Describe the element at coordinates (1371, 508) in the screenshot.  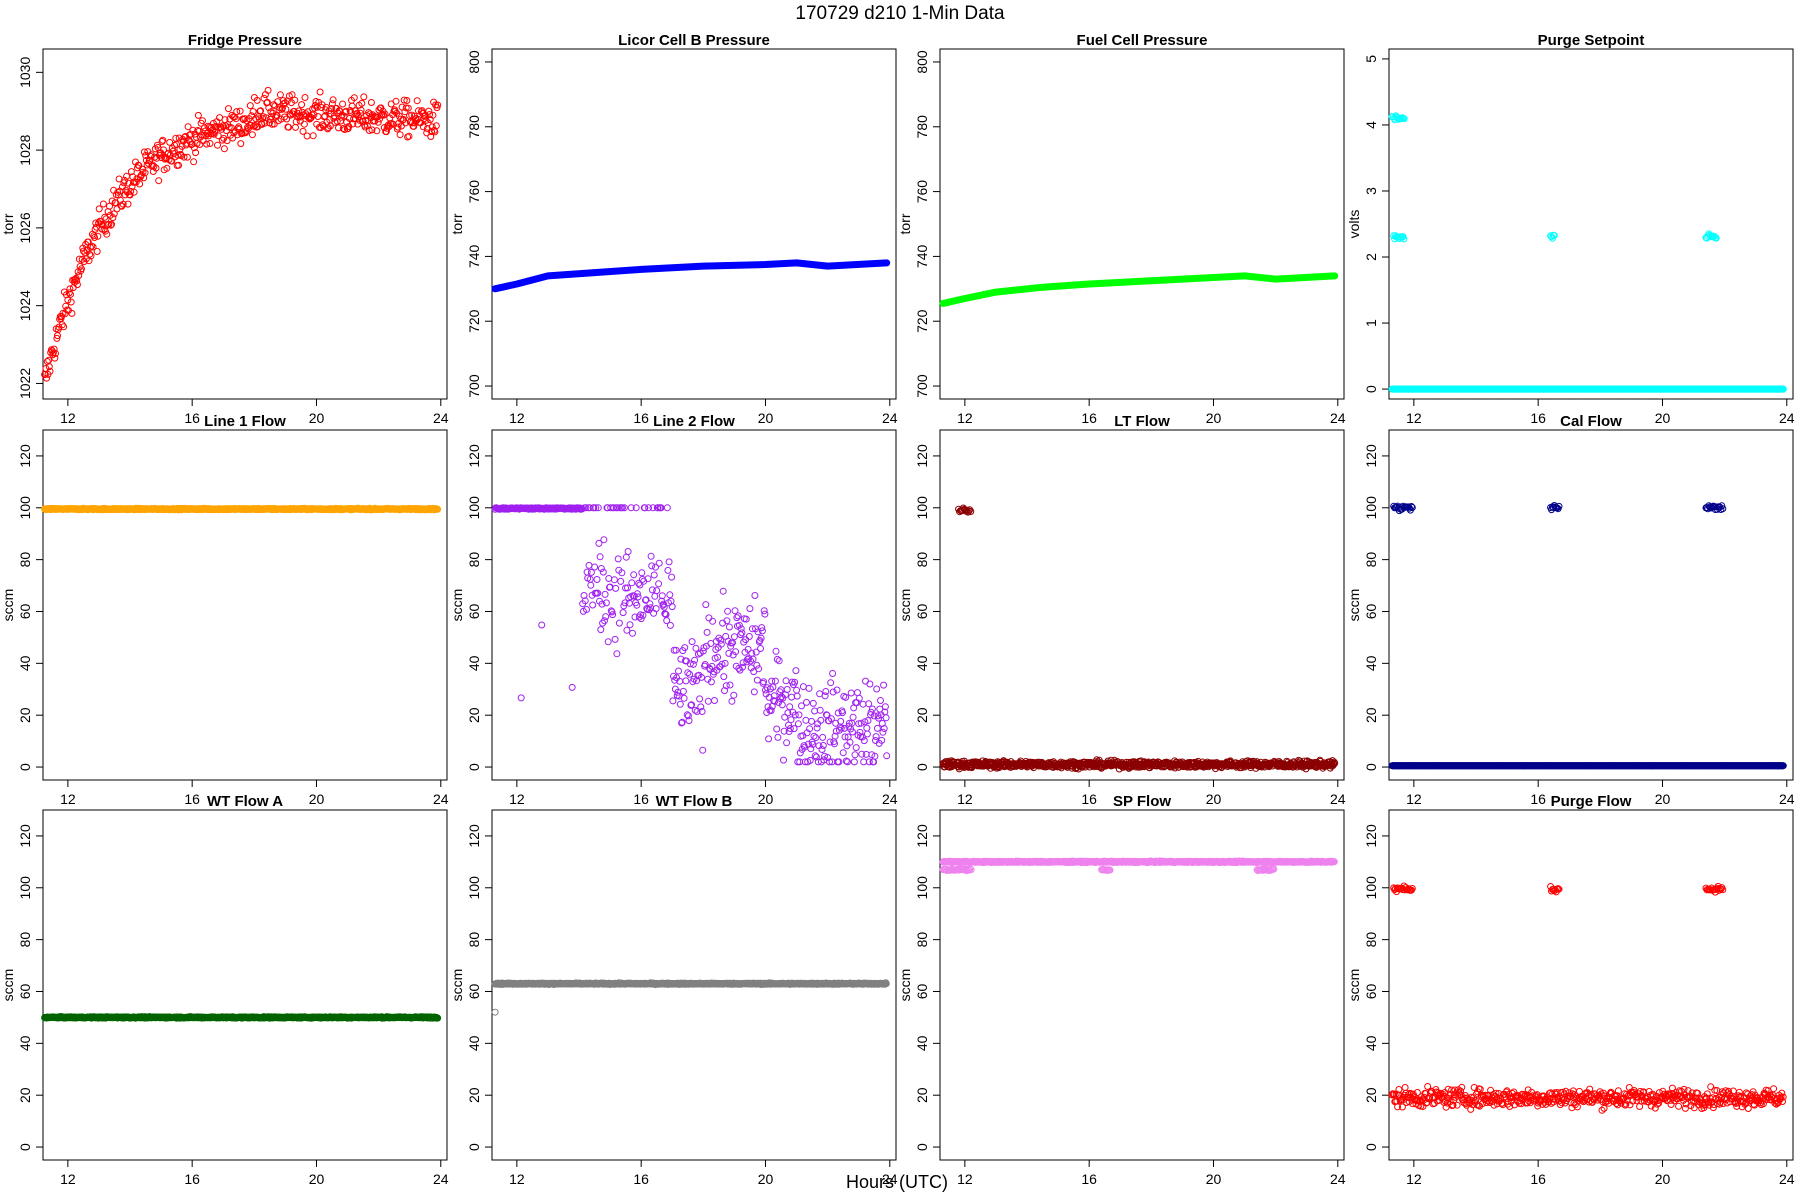
I see `y-tick-label: 100` at that location.